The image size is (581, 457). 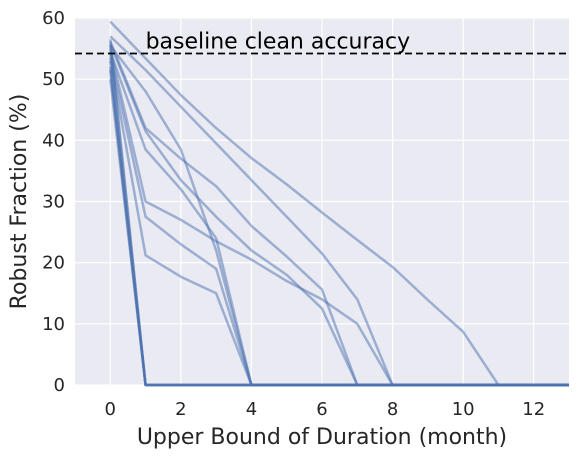 What do you see at coordinates (53, 263) in the screenshot?
I see `y-tick-label: 20` at bounding box center [53, 263].